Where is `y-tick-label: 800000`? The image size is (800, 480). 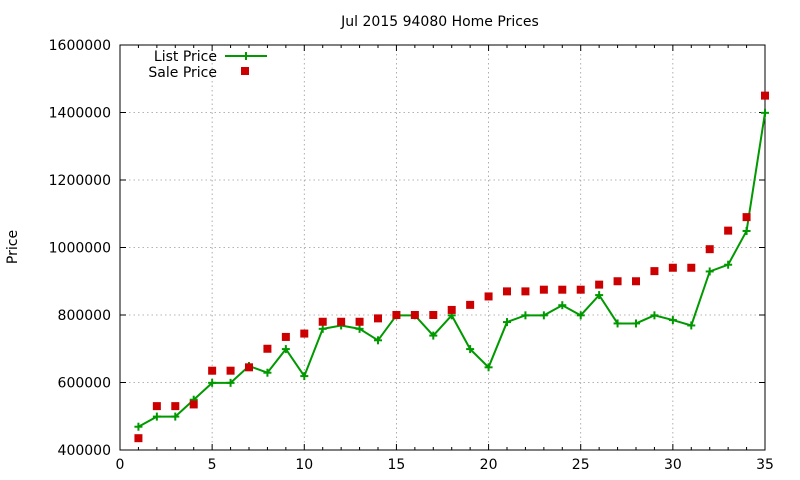
y-tick-label: 800000 is located at coordinates (84, 316).